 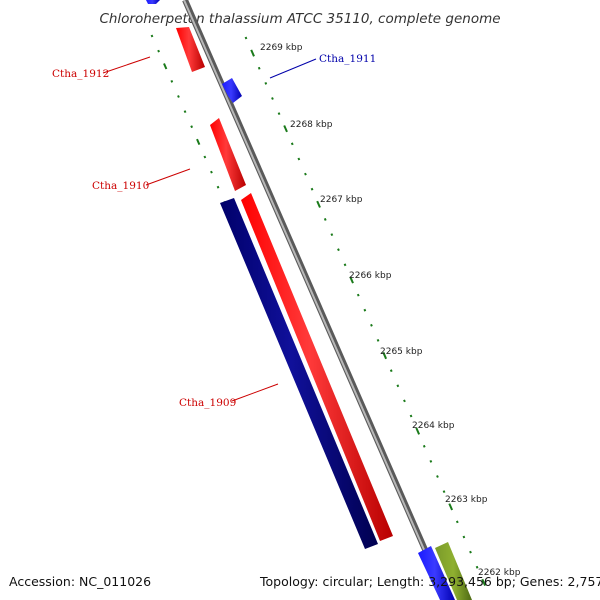 I want to click on gene-ctha-1910, so click(x=228, y=154).